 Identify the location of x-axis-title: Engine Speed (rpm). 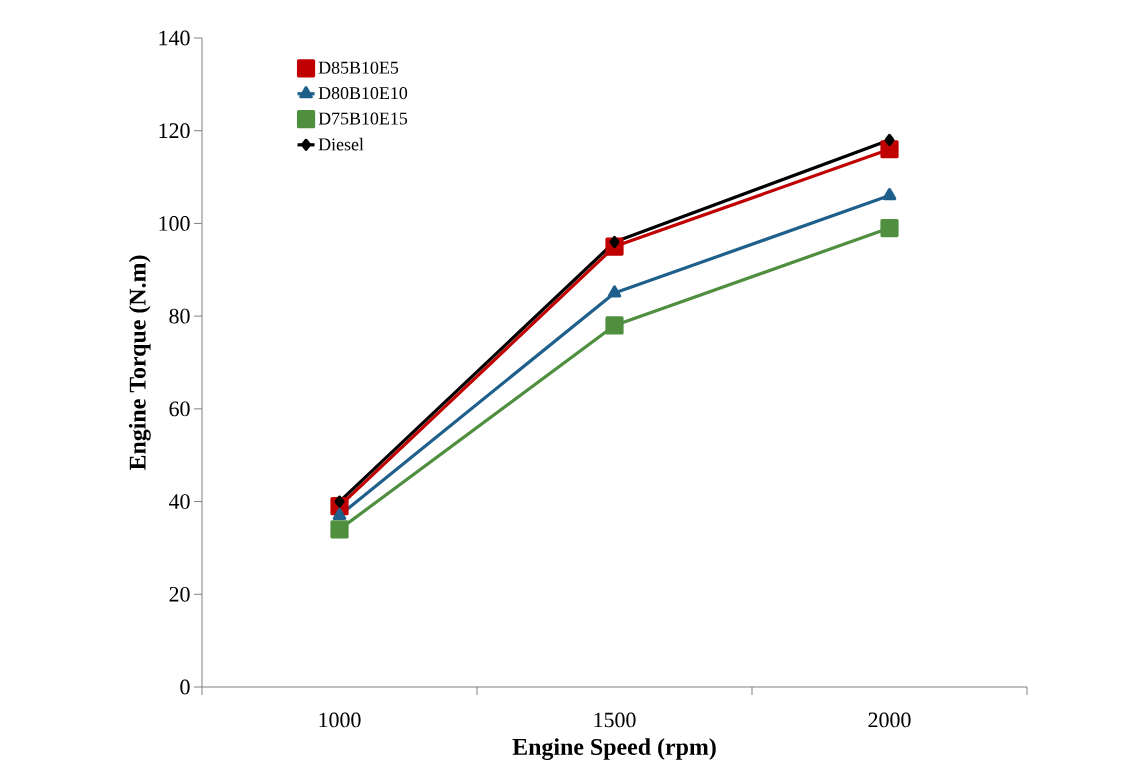
(614, 749).